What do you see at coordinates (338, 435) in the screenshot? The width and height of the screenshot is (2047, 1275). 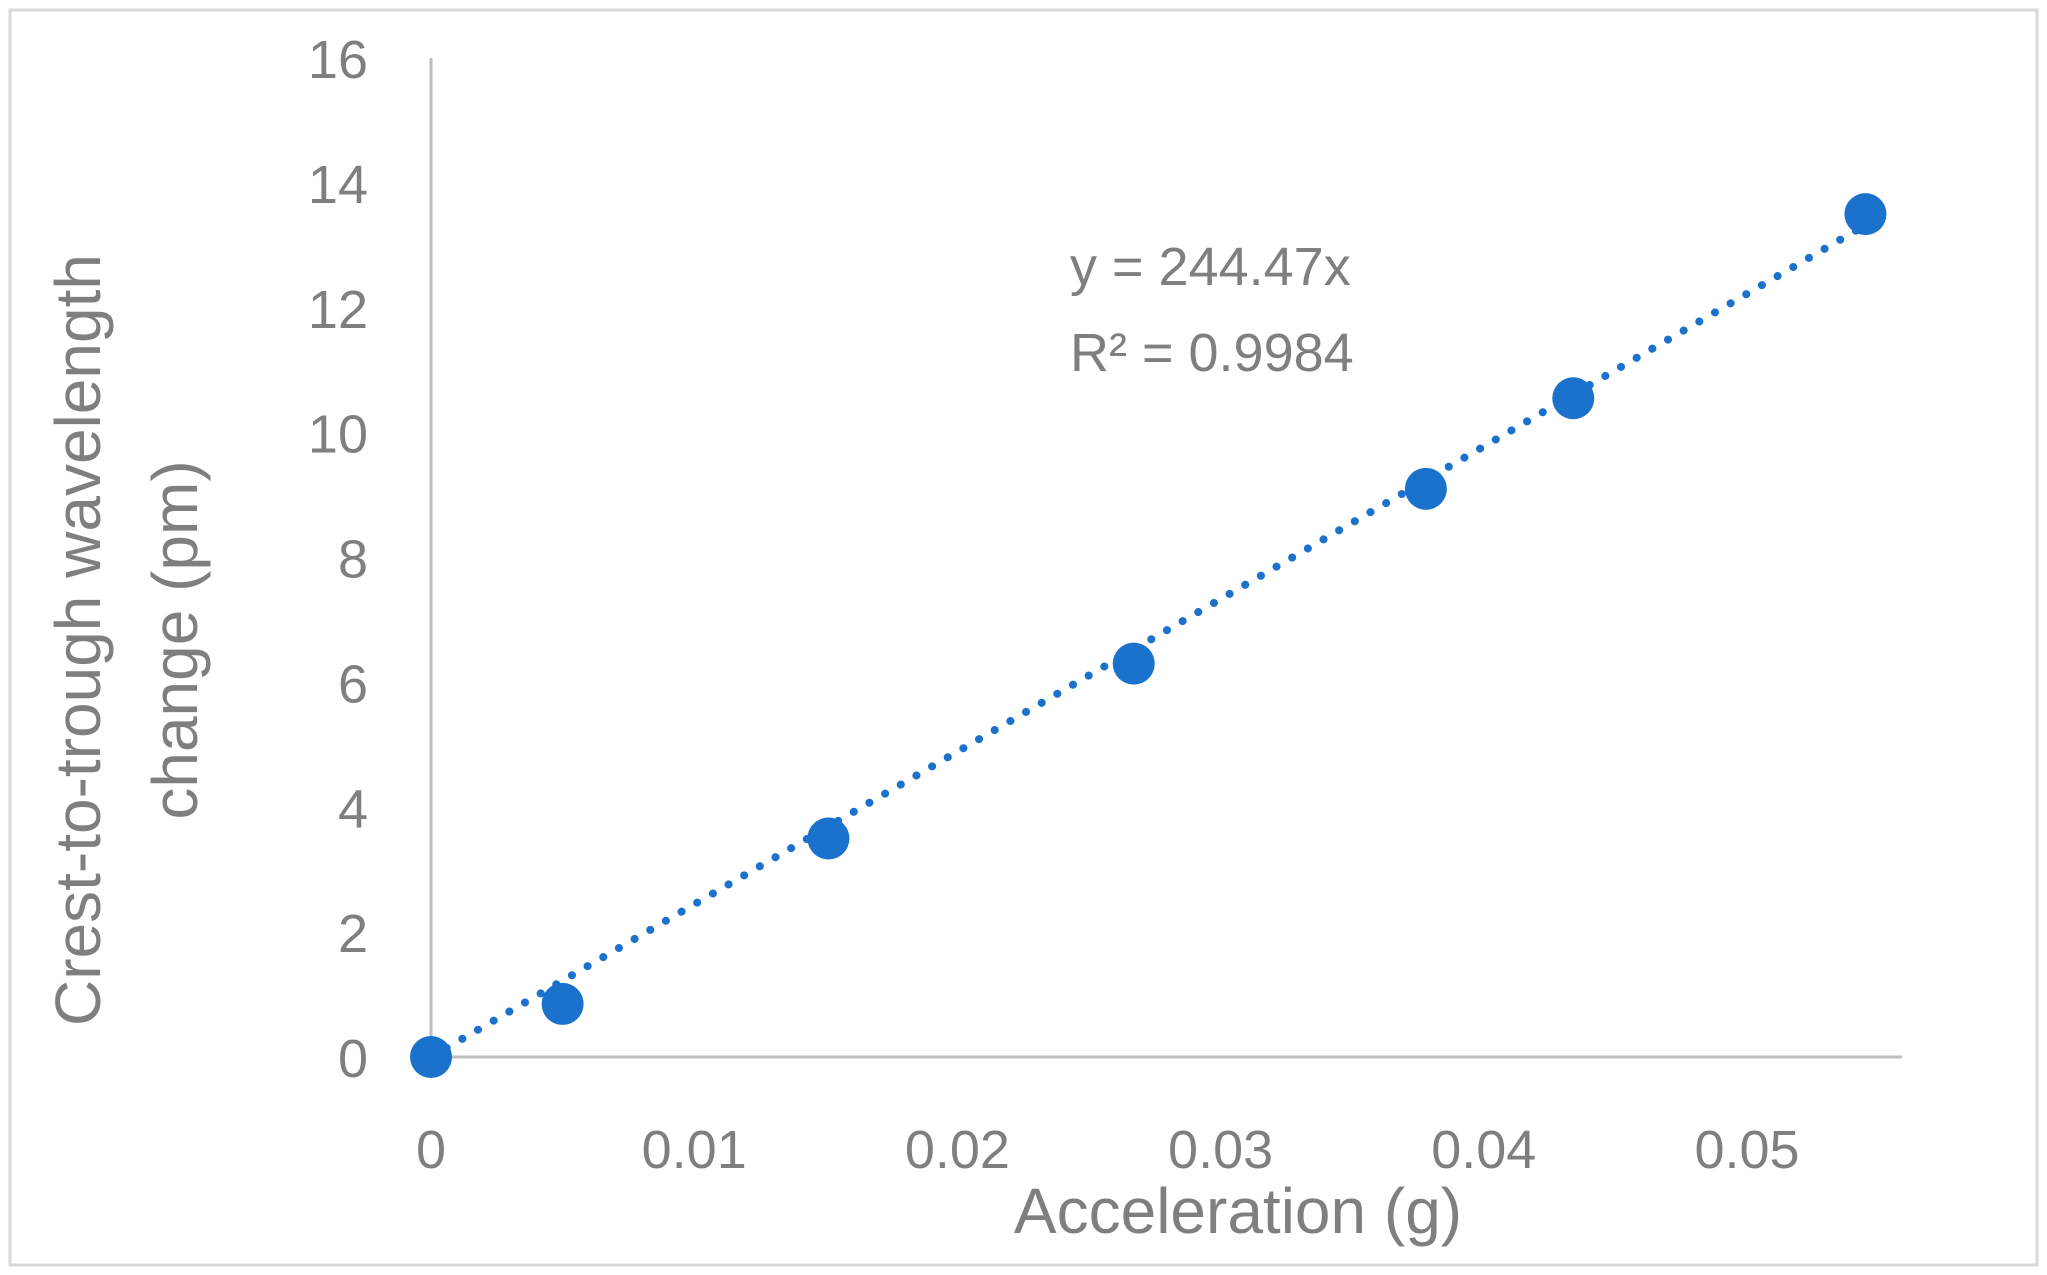 I see `y-tick-label: 10` at bounding box center [338, 435].